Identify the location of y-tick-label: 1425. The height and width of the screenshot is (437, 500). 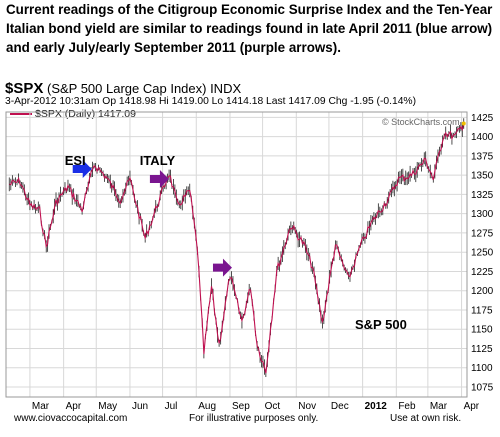
(482, 118).